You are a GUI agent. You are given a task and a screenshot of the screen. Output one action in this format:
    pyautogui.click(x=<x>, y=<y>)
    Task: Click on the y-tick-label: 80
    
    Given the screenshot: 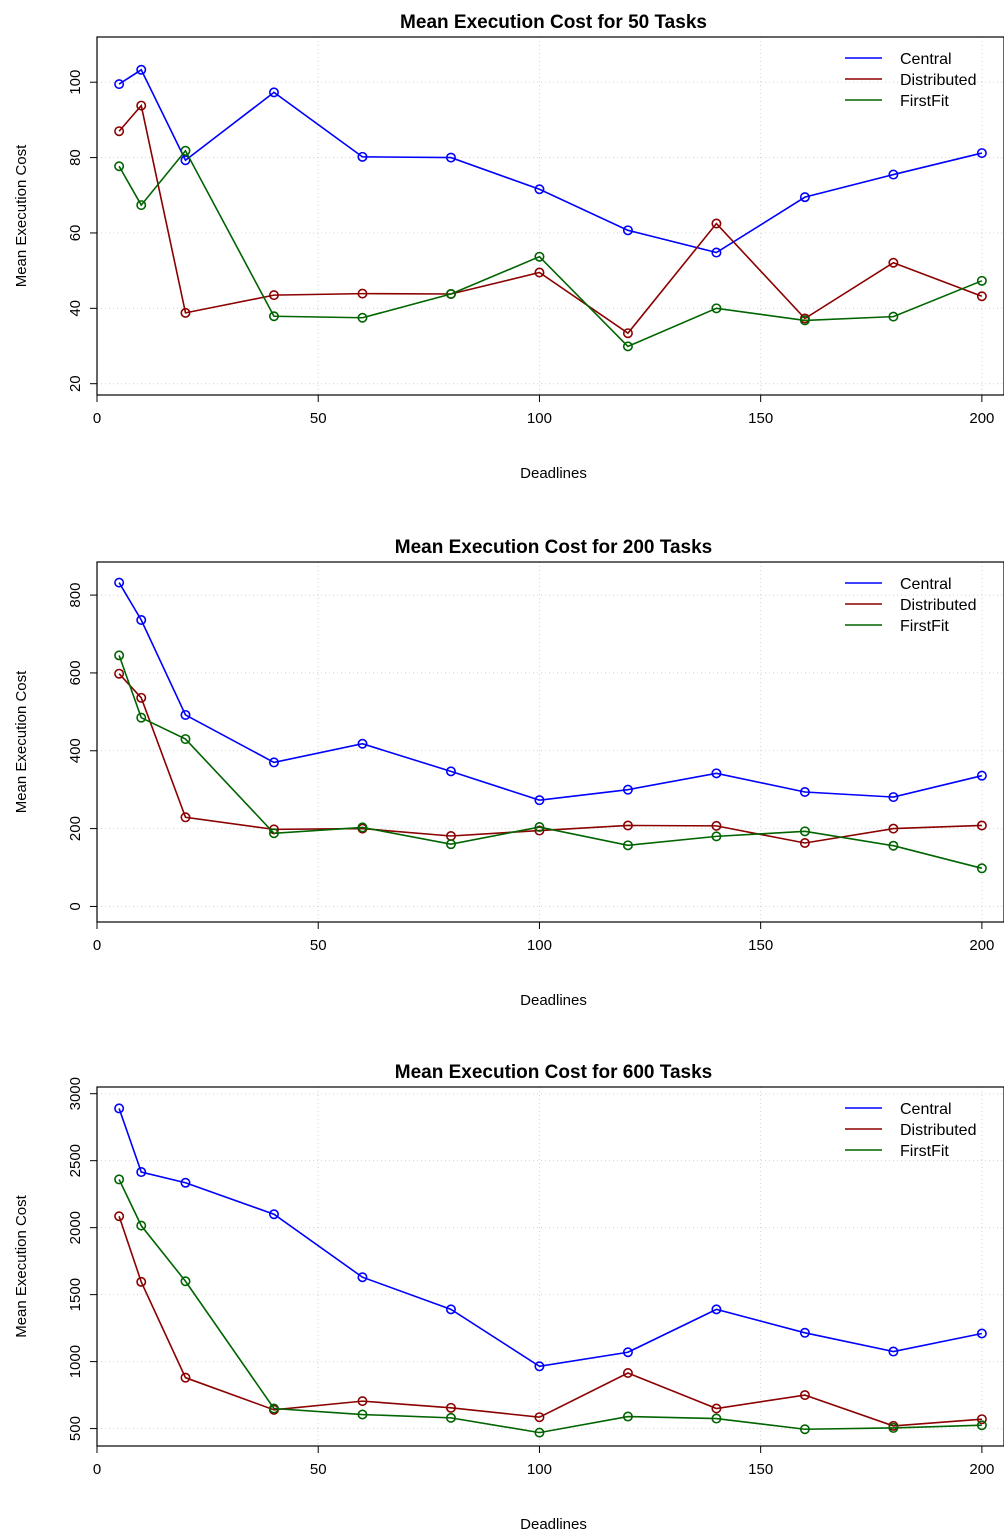 What is the action you would take?
    pyautogui.click(x=75, y=157)
    